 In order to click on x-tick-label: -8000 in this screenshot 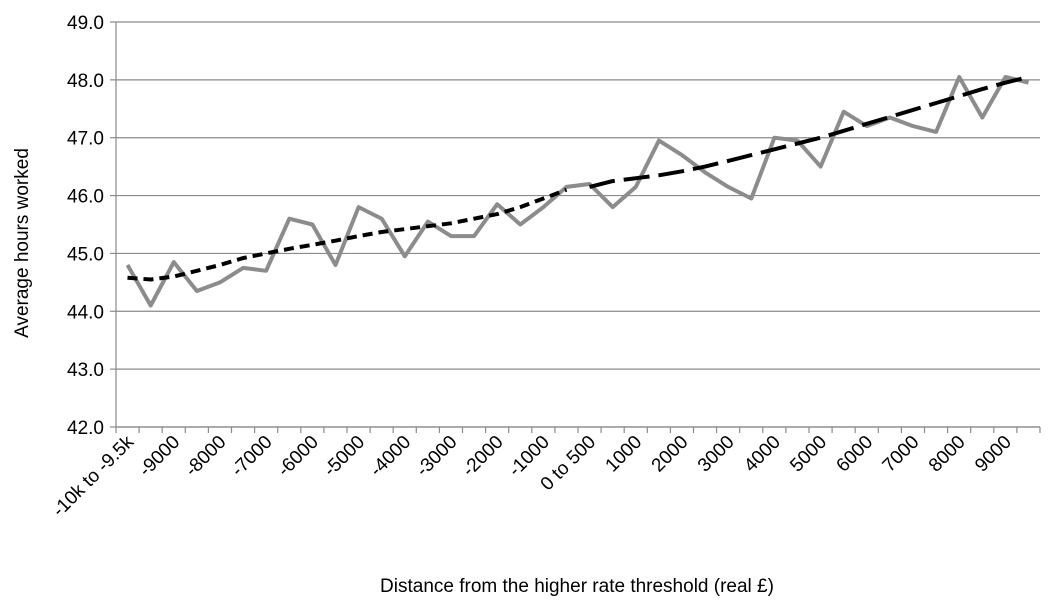, I will do `click(205, 456)`.